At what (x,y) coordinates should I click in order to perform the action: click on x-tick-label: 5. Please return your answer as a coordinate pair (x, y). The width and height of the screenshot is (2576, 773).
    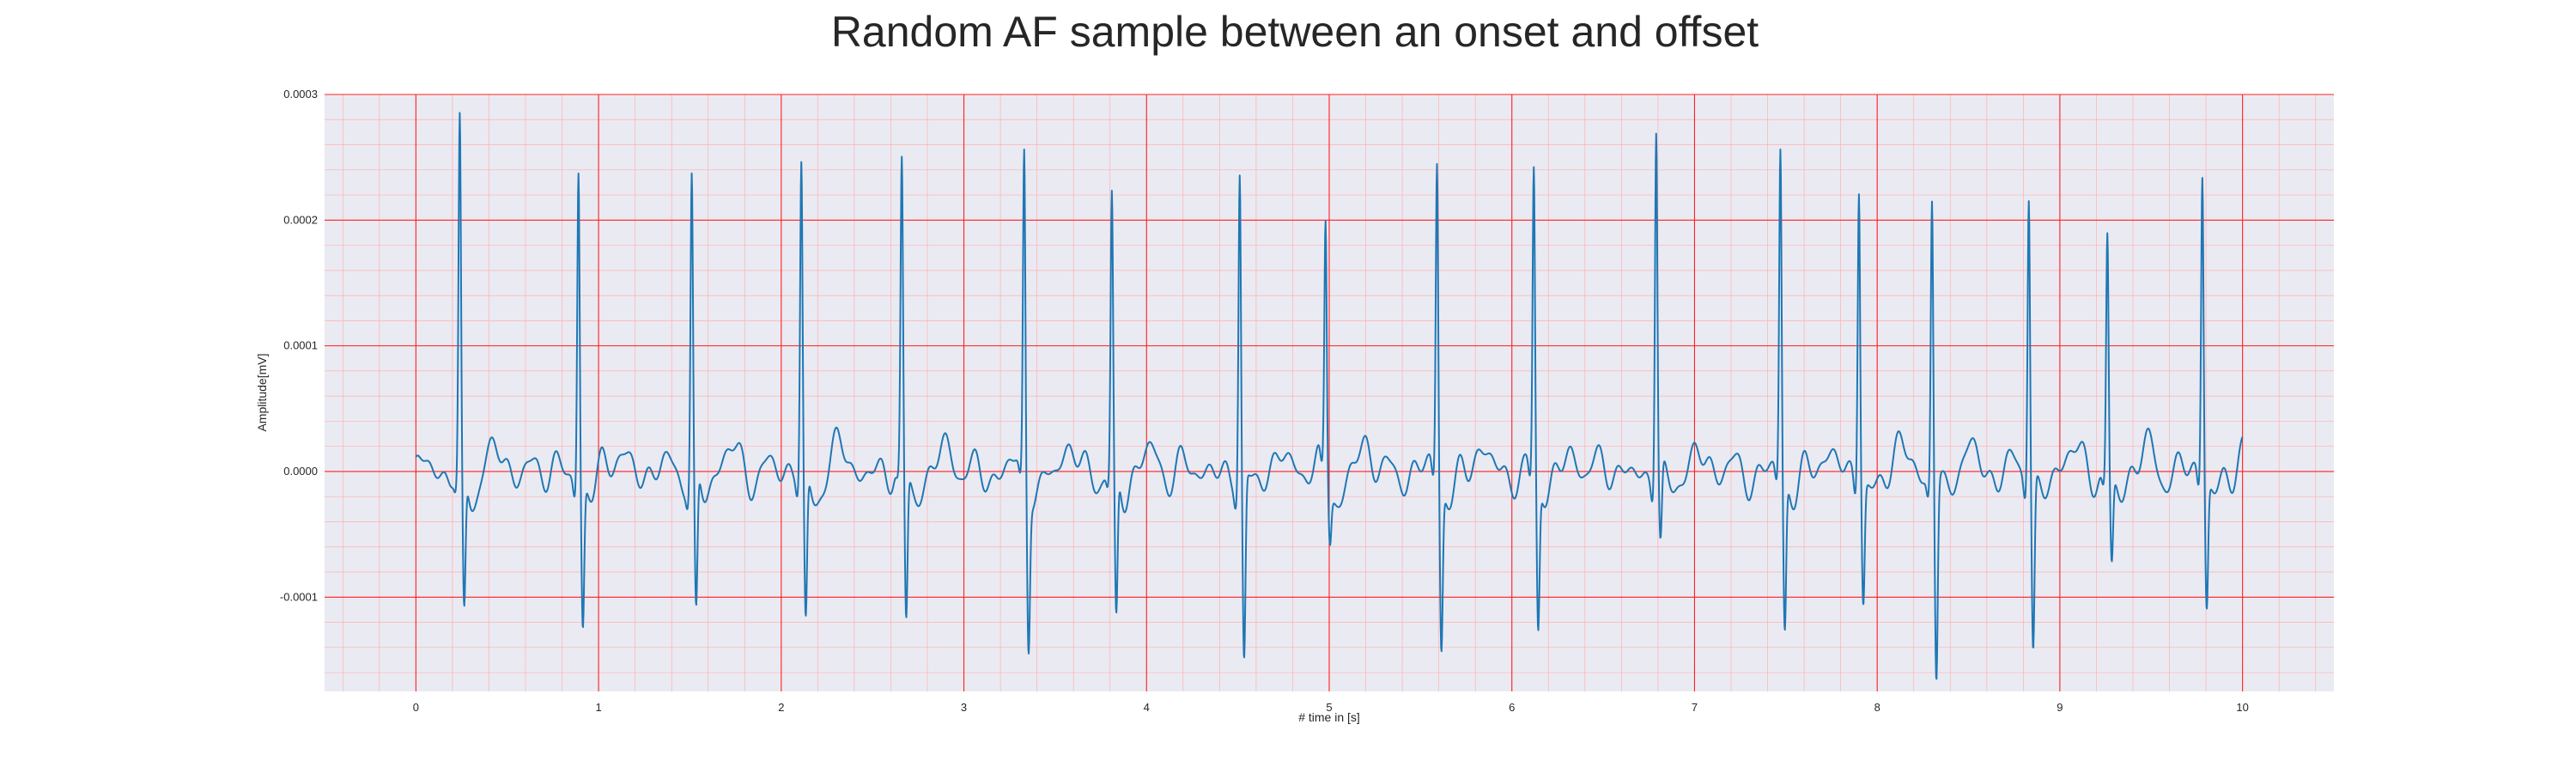
    Looking at the image, I should click on (1329, 707).